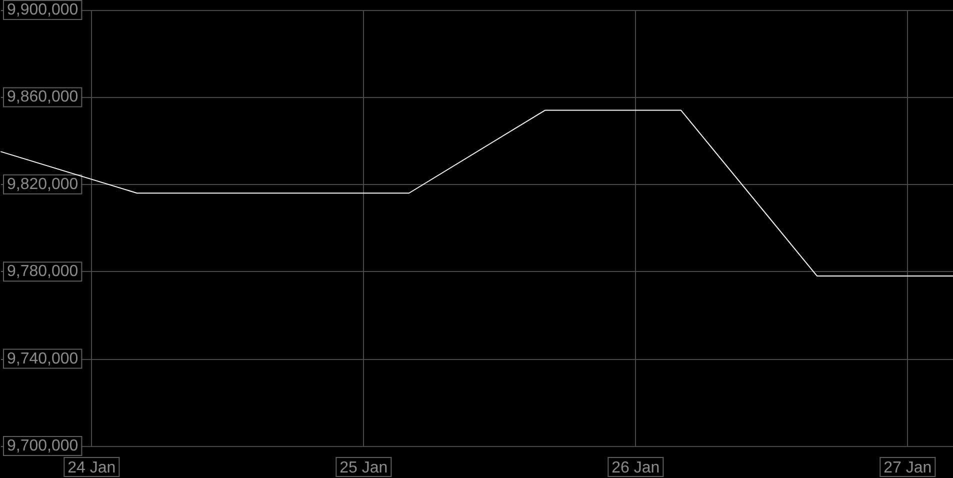  What do you see at coordinates (636, 468) in the screenshot?
I see `x-tick-label: 26 Jan` at bounding box center [636, 468].